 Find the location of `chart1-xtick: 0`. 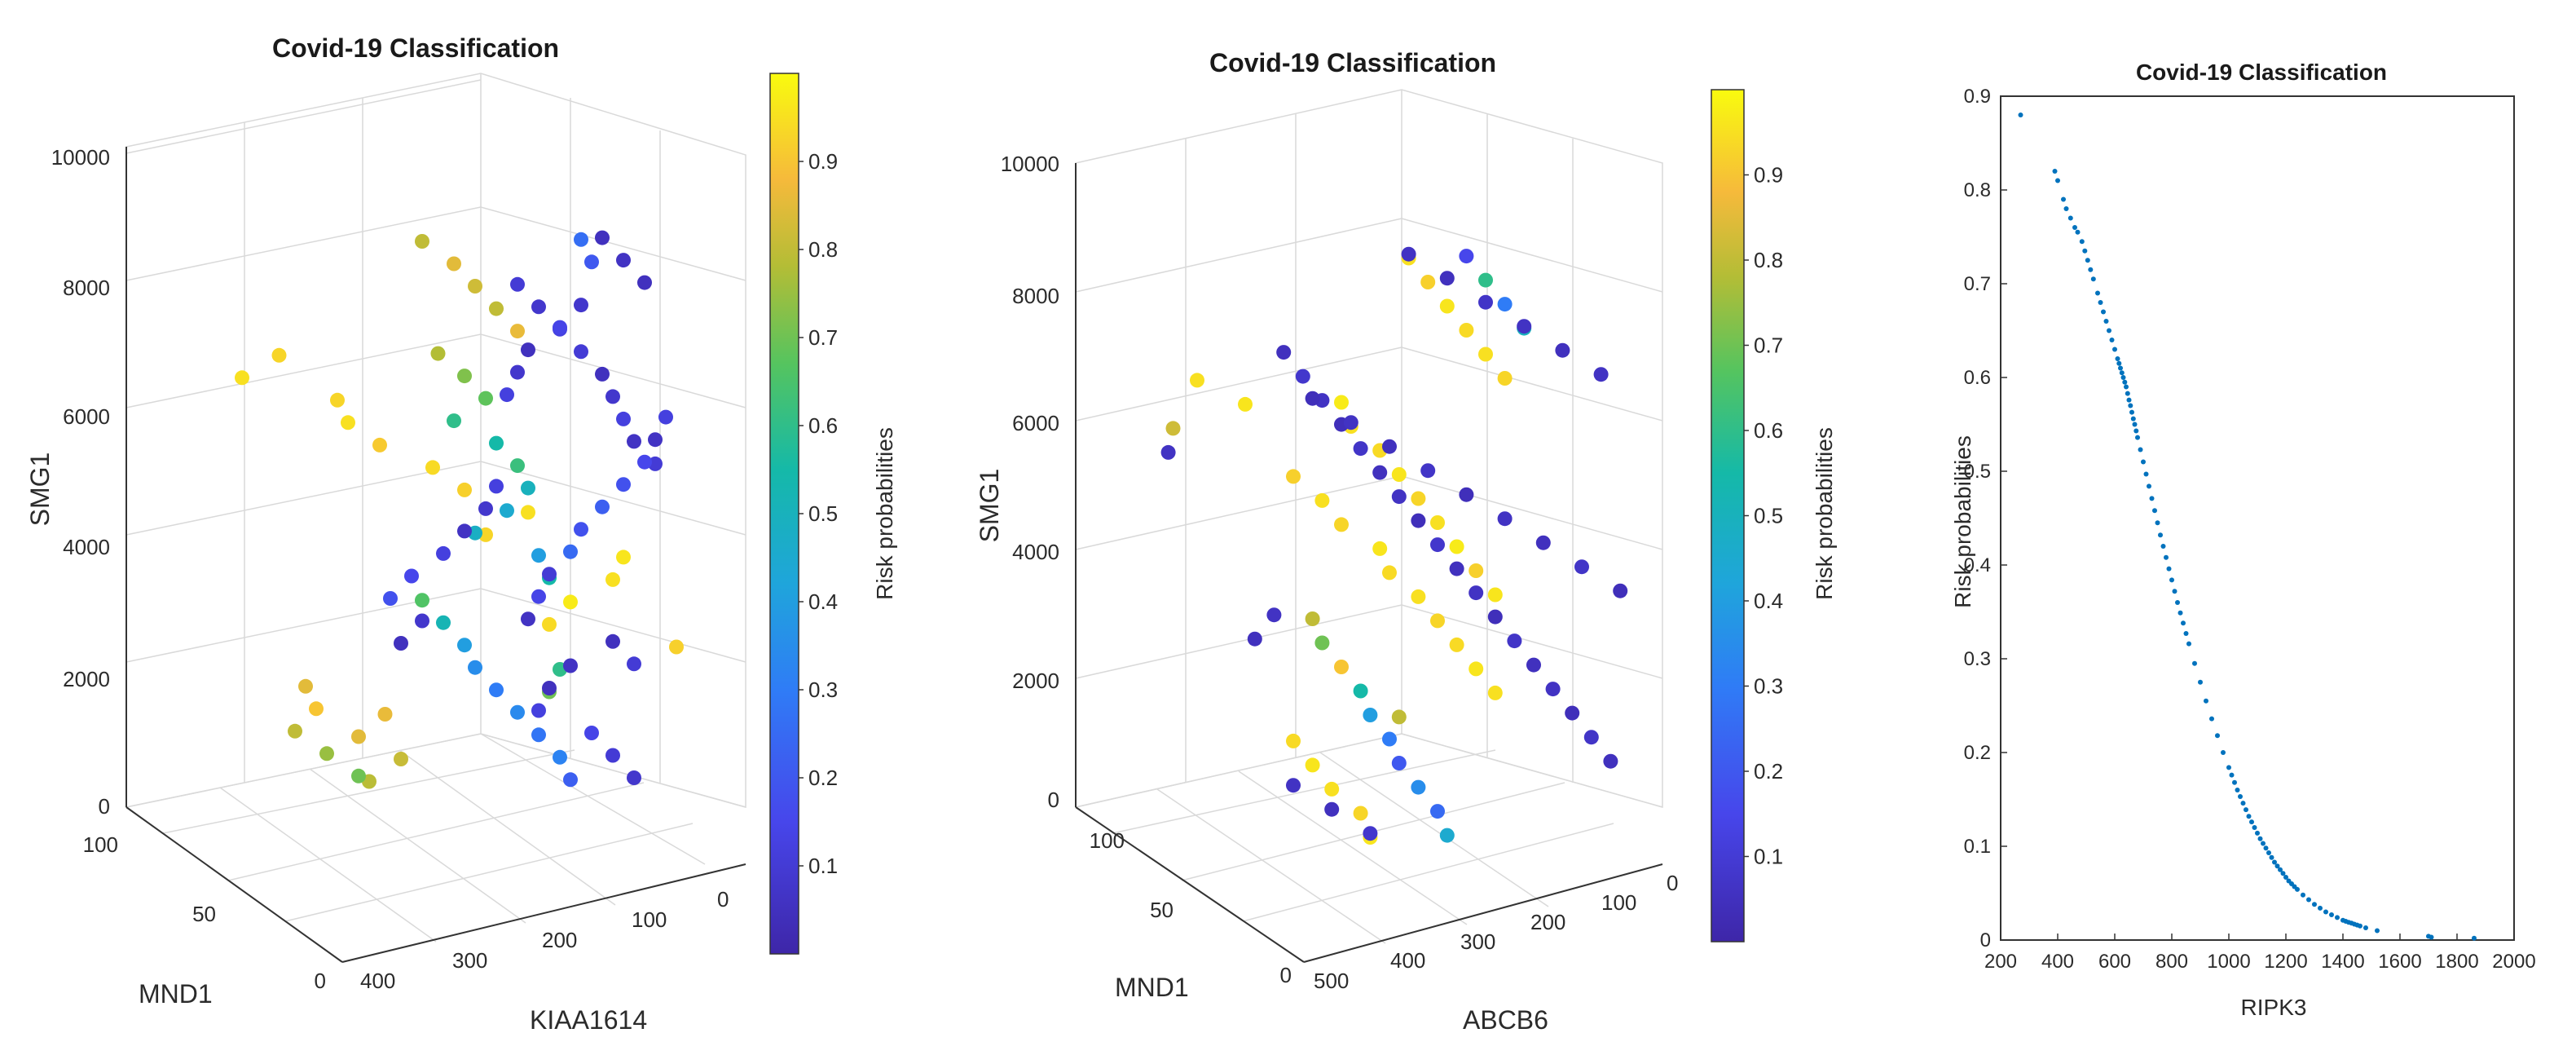

chart1-xtick: 0 is located at coordinates (723, 899).